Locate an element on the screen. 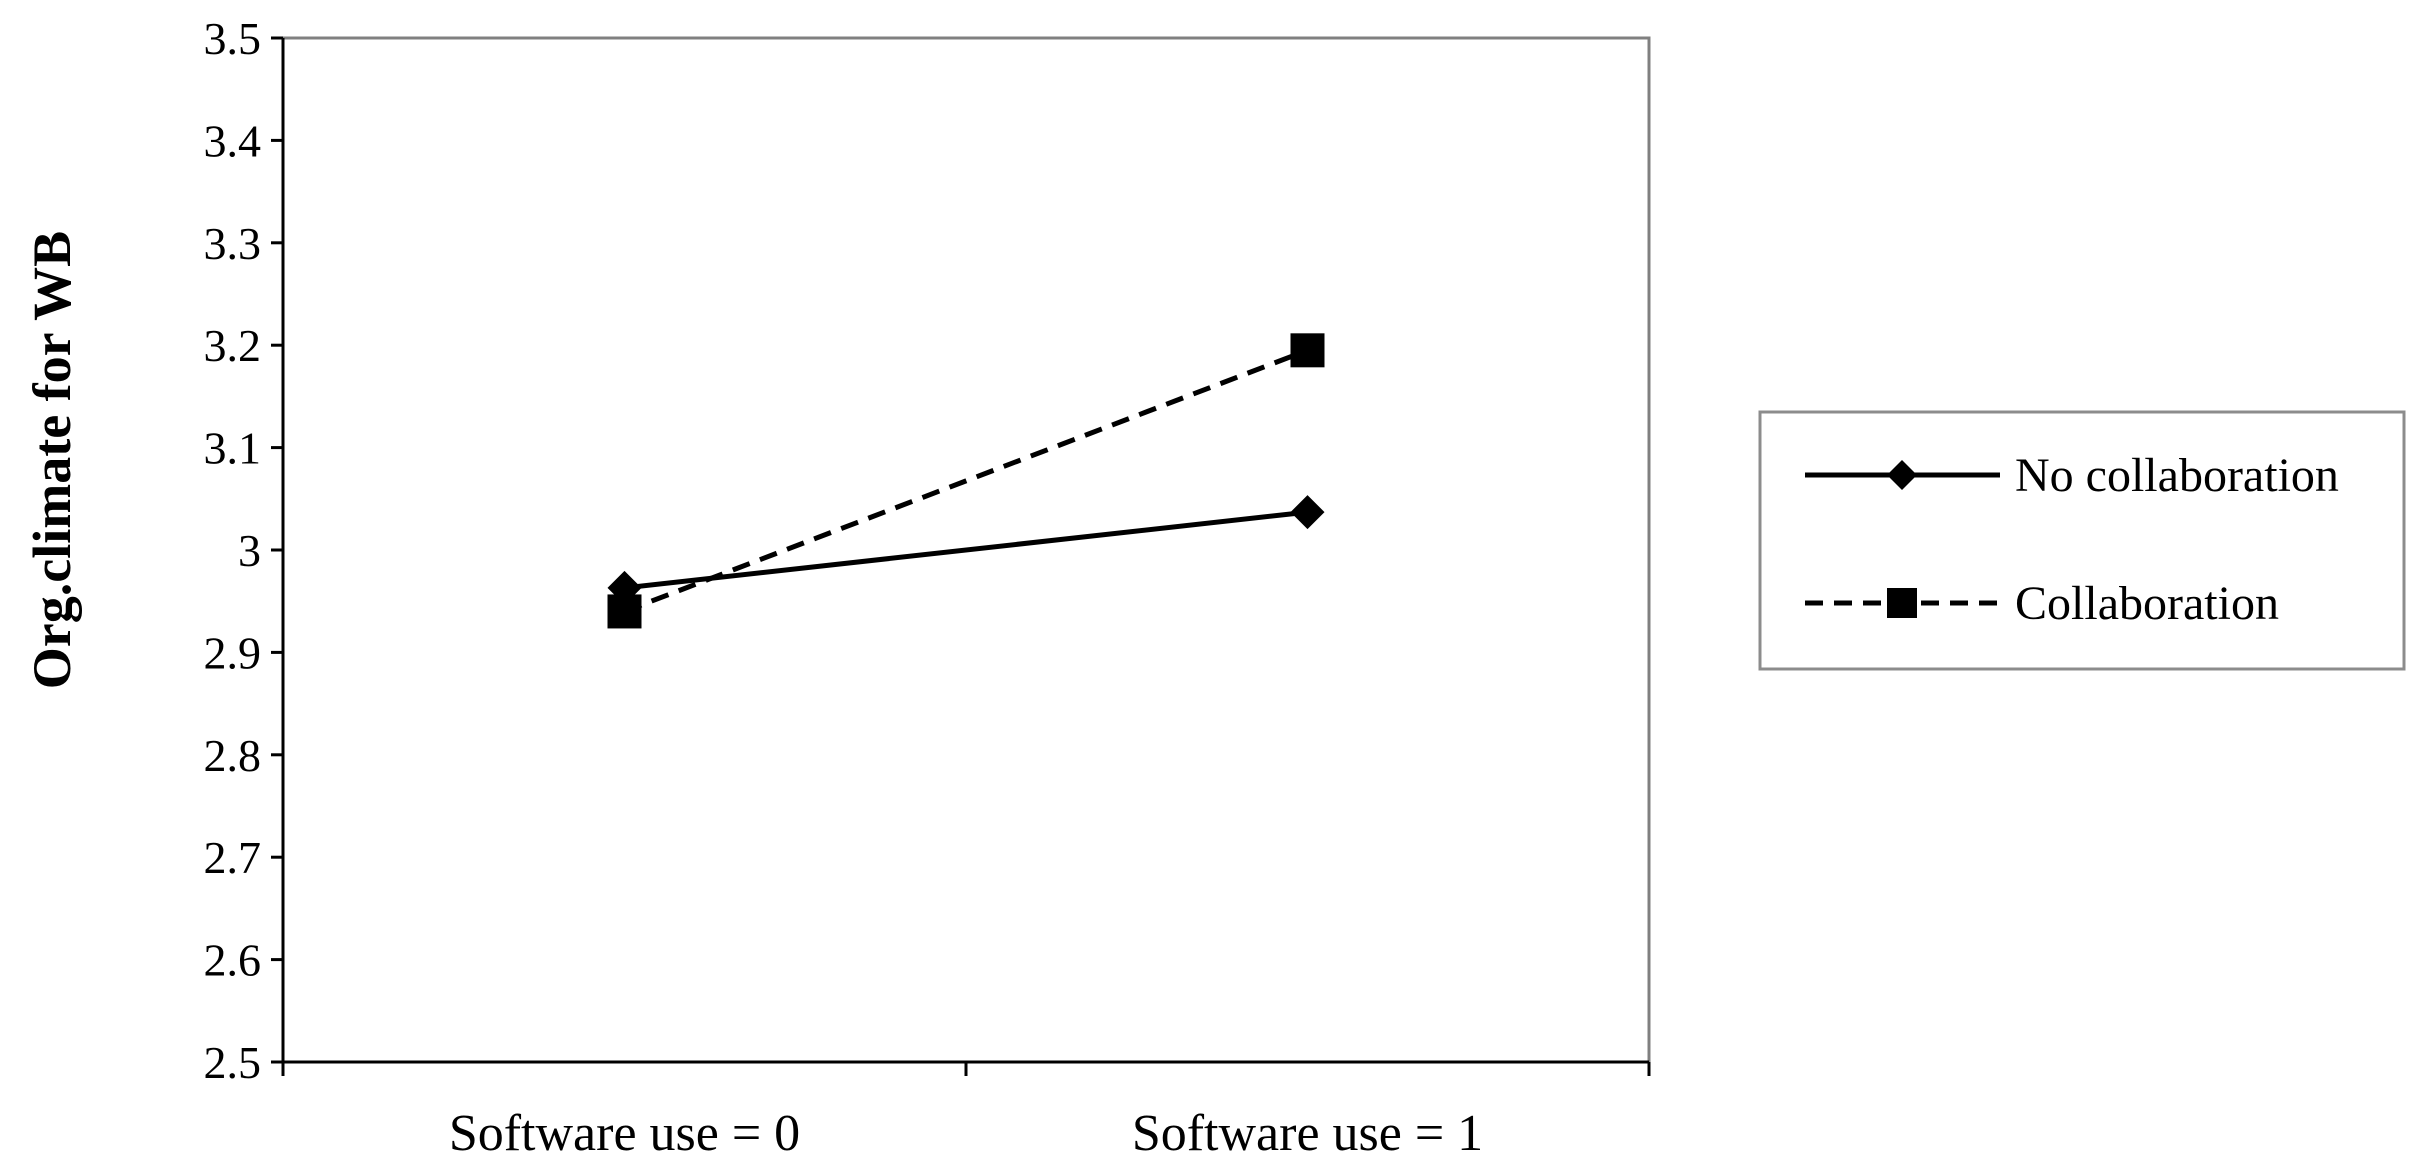 The width and height of the screenshot is (2430, 1171). legend-box is located at coordinates (2082, 540).